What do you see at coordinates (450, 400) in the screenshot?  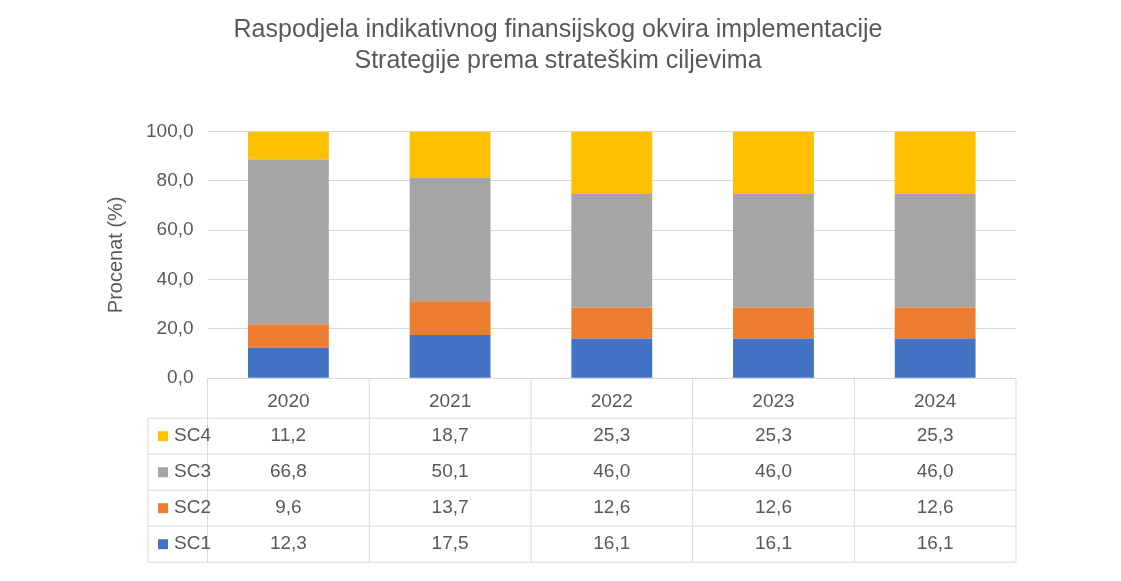 I see `x-tick-label: 2021` at bounding box center [450, 400].